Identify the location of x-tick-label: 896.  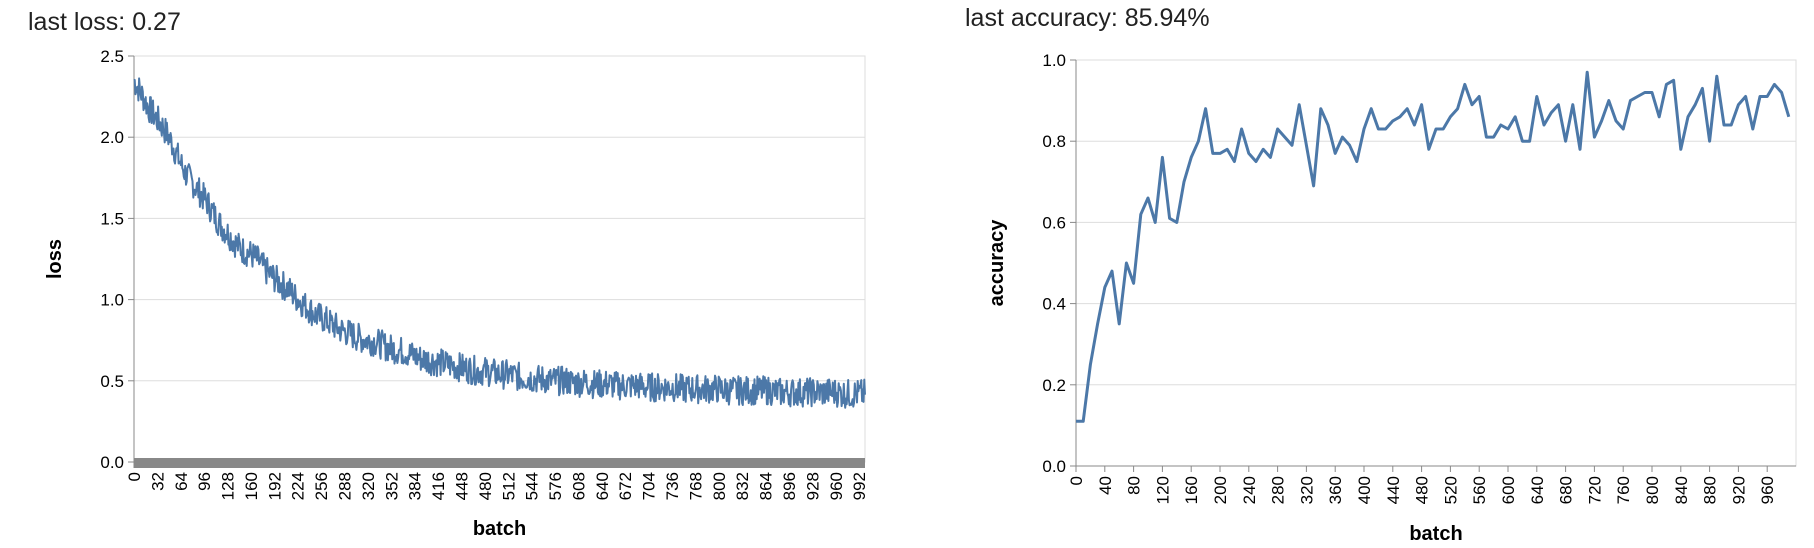
(789, 486).